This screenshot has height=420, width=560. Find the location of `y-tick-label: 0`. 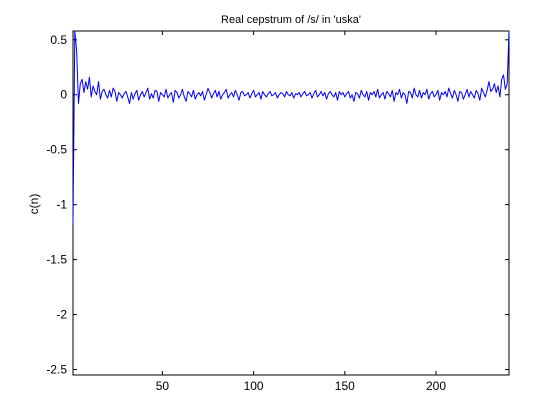

y-tick-label: 0 is located at coordinates (63, 95).